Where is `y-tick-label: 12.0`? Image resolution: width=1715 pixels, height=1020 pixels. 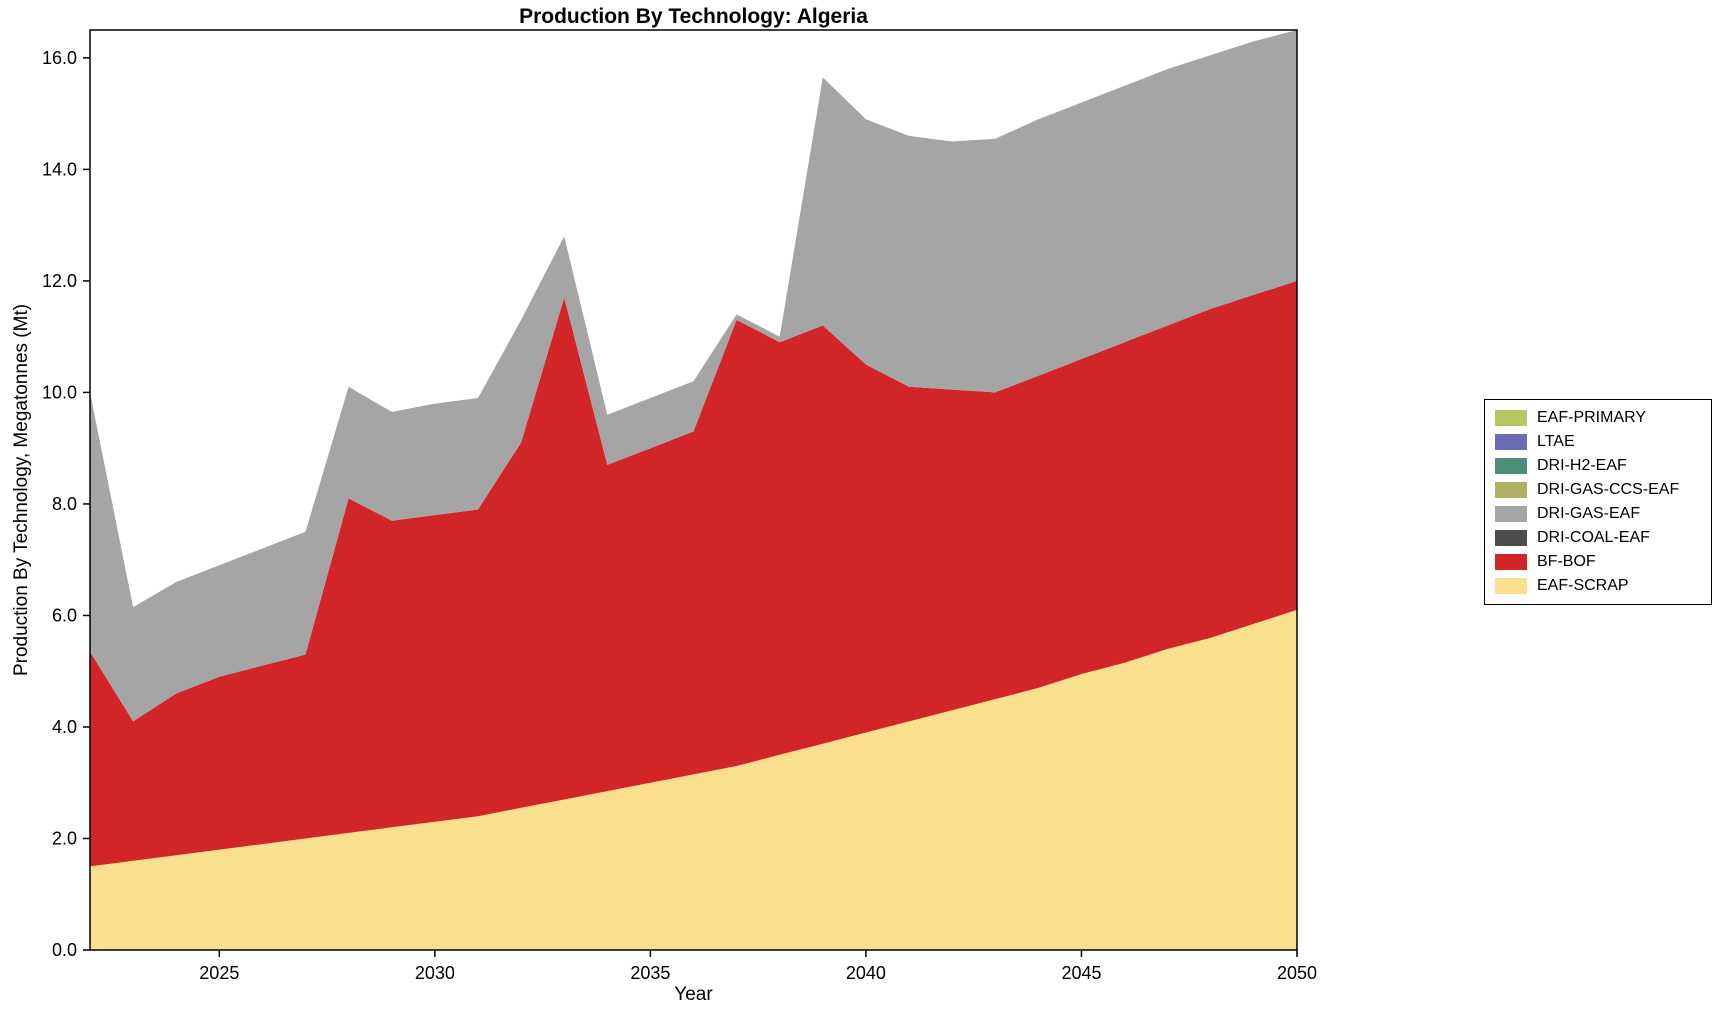 y-tick-label: 12.0 is located at coordinates (59, 281).